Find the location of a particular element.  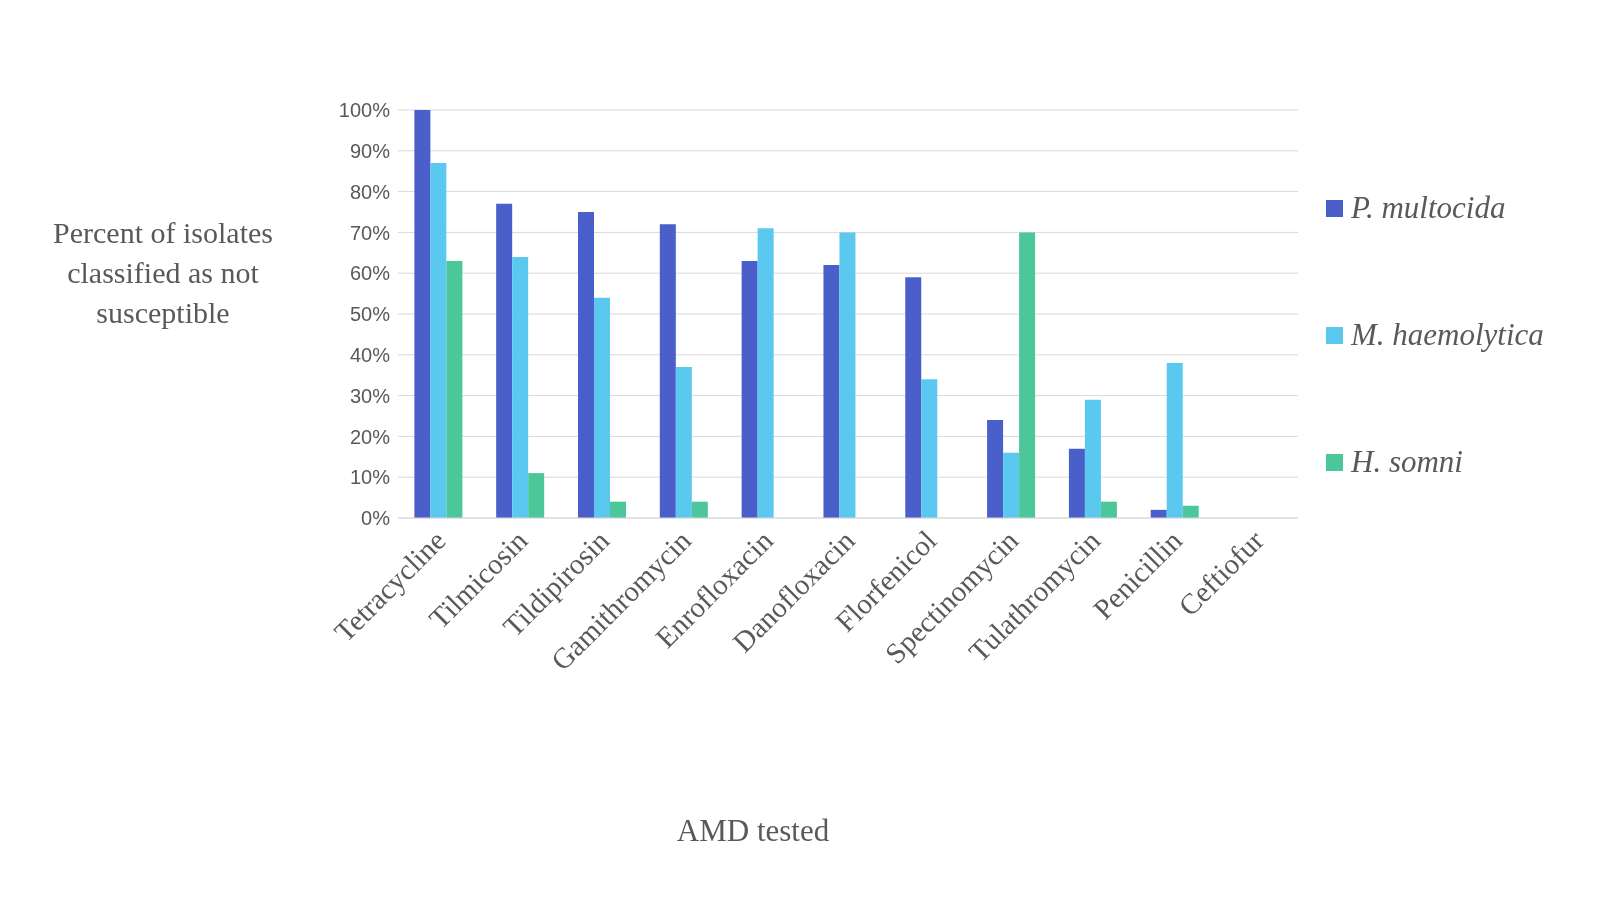

x-axis-title: AMD tested is located at coordinates (753, 831).